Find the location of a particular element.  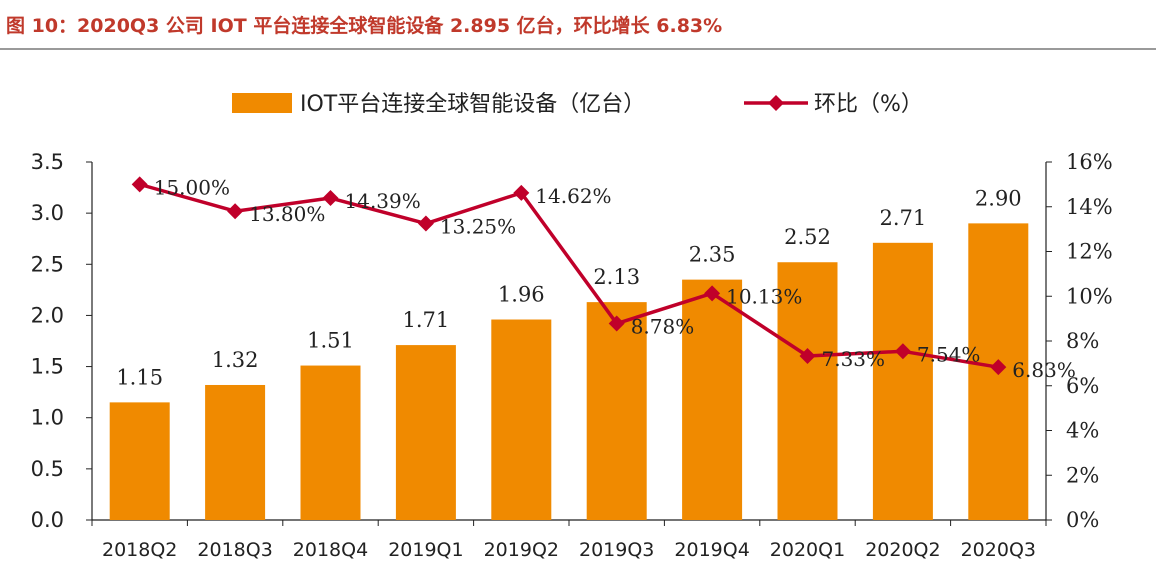

legend-bar-label: IOT平台连接全球智能设备（亿台） is located at coordinates (472, 104).